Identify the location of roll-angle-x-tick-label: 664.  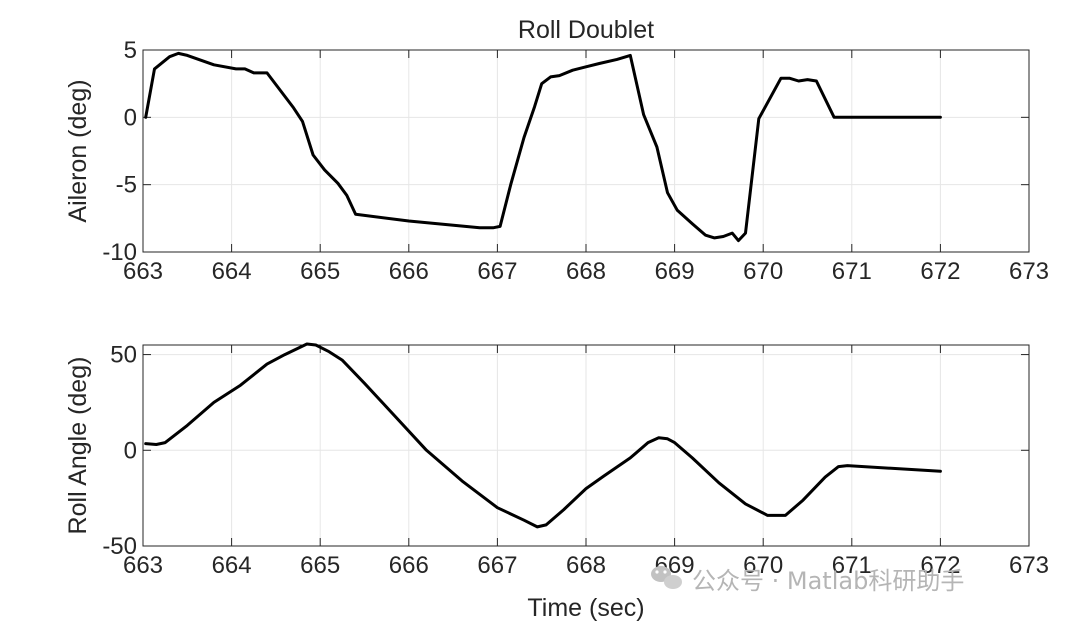
(232, 565).